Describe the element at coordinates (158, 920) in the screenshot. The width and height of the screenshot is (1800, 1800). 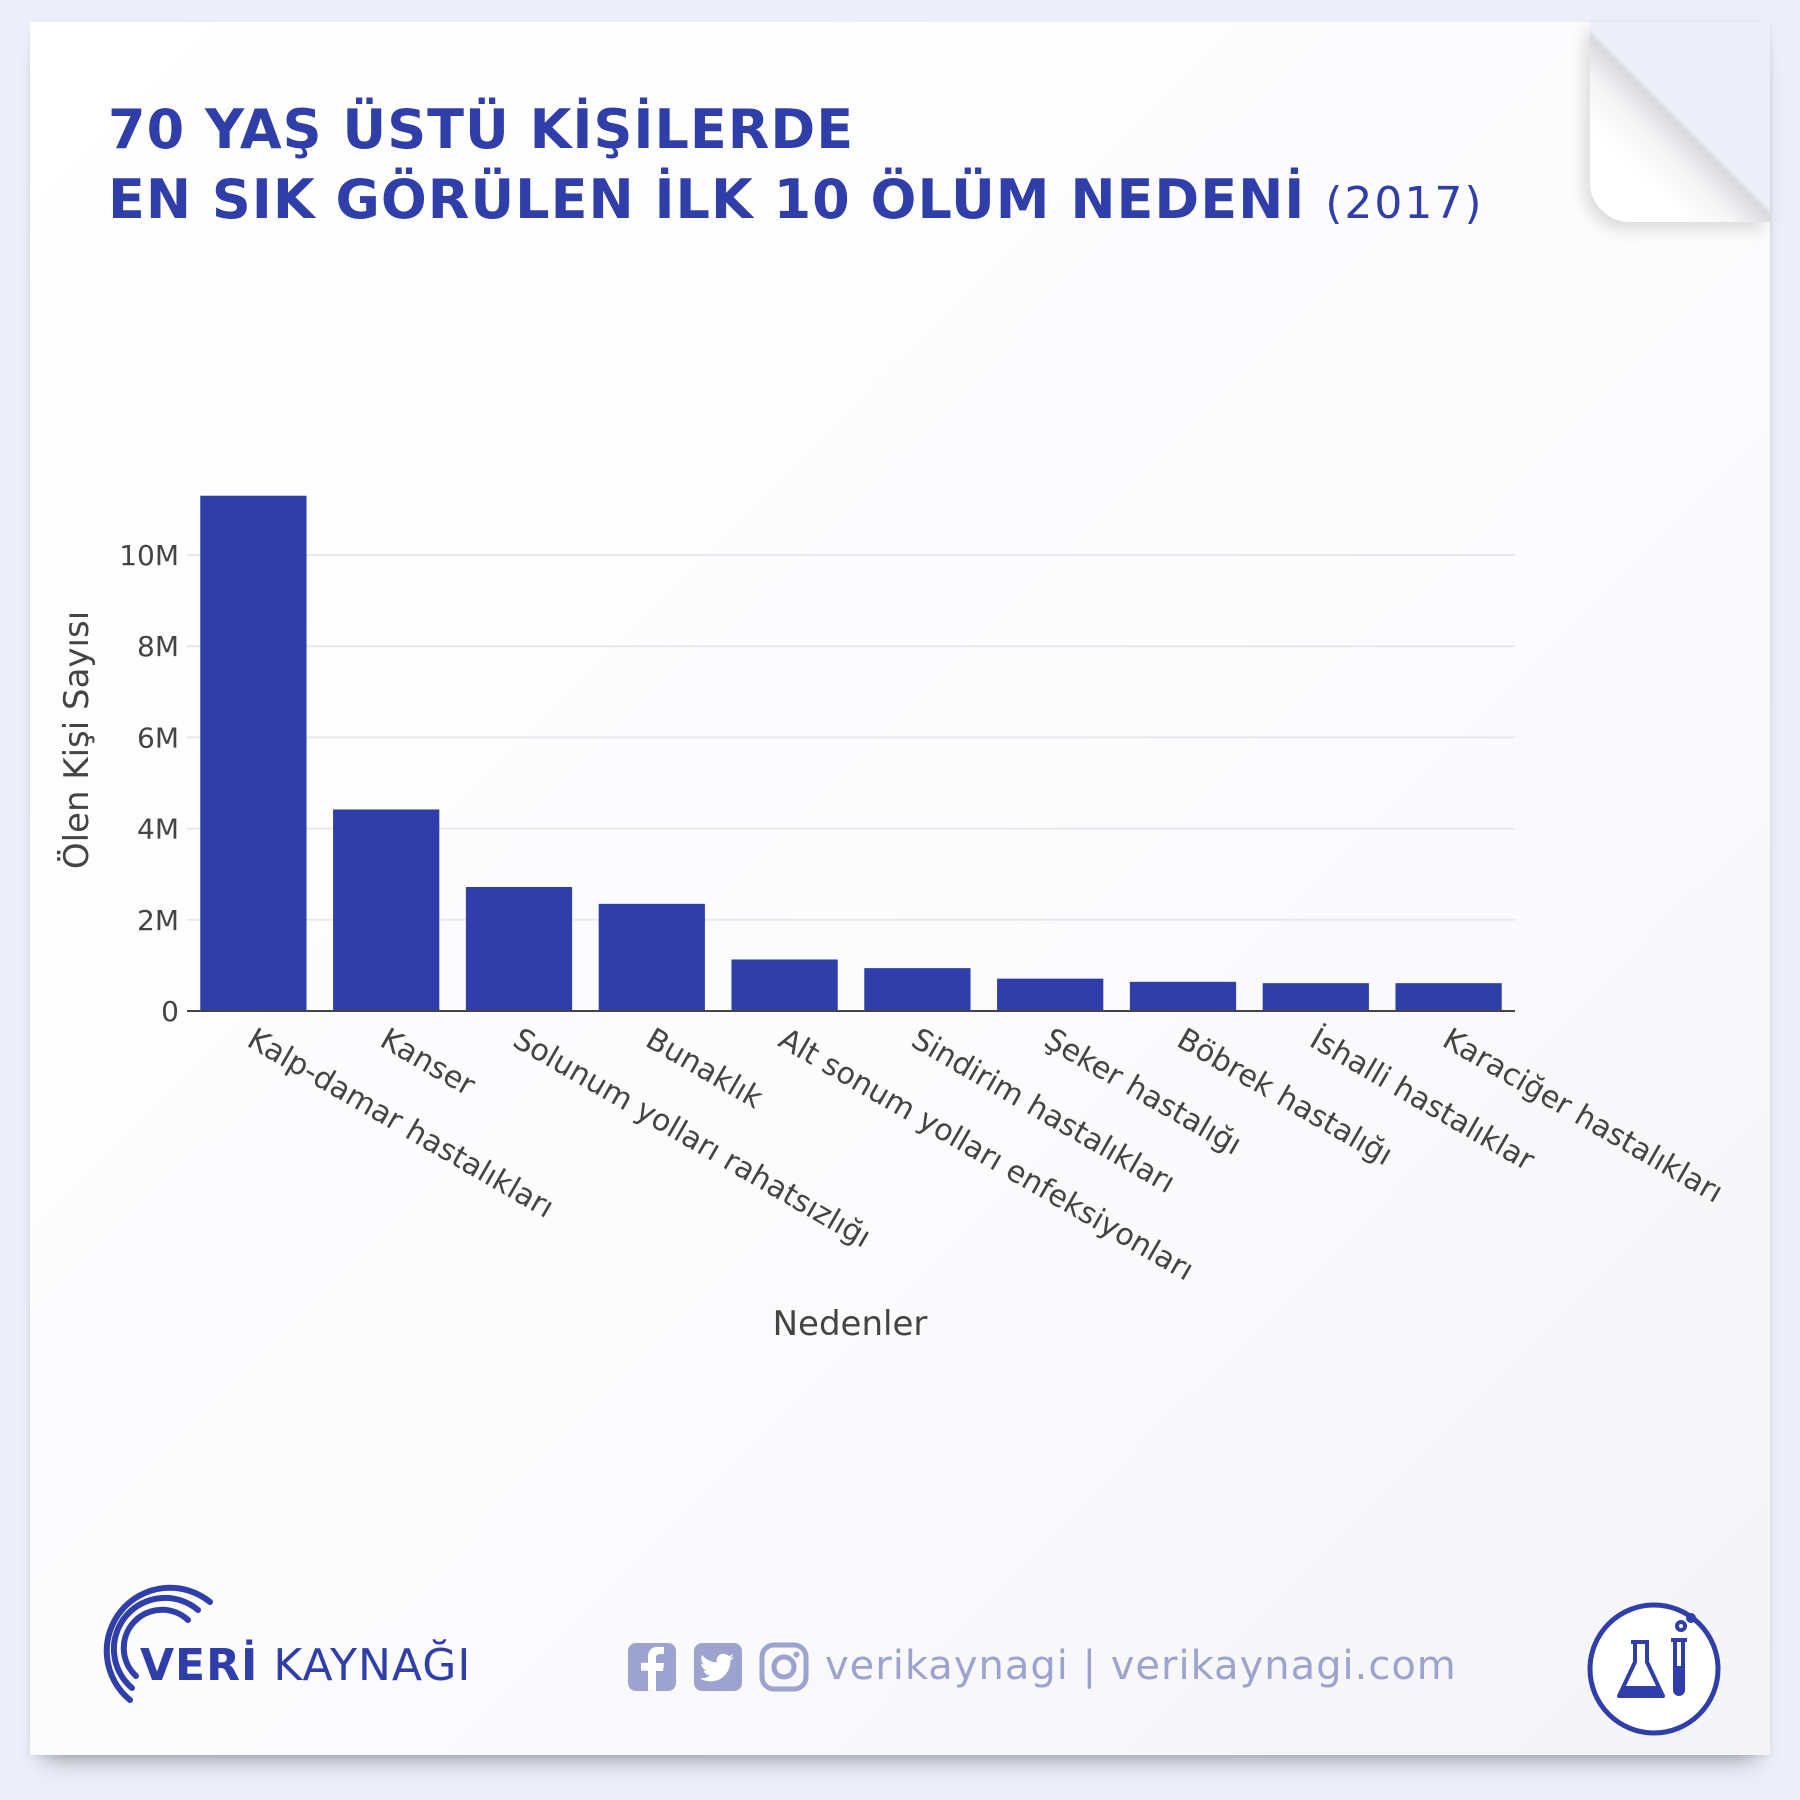
I see `y-tick-label: 2M` at that location.